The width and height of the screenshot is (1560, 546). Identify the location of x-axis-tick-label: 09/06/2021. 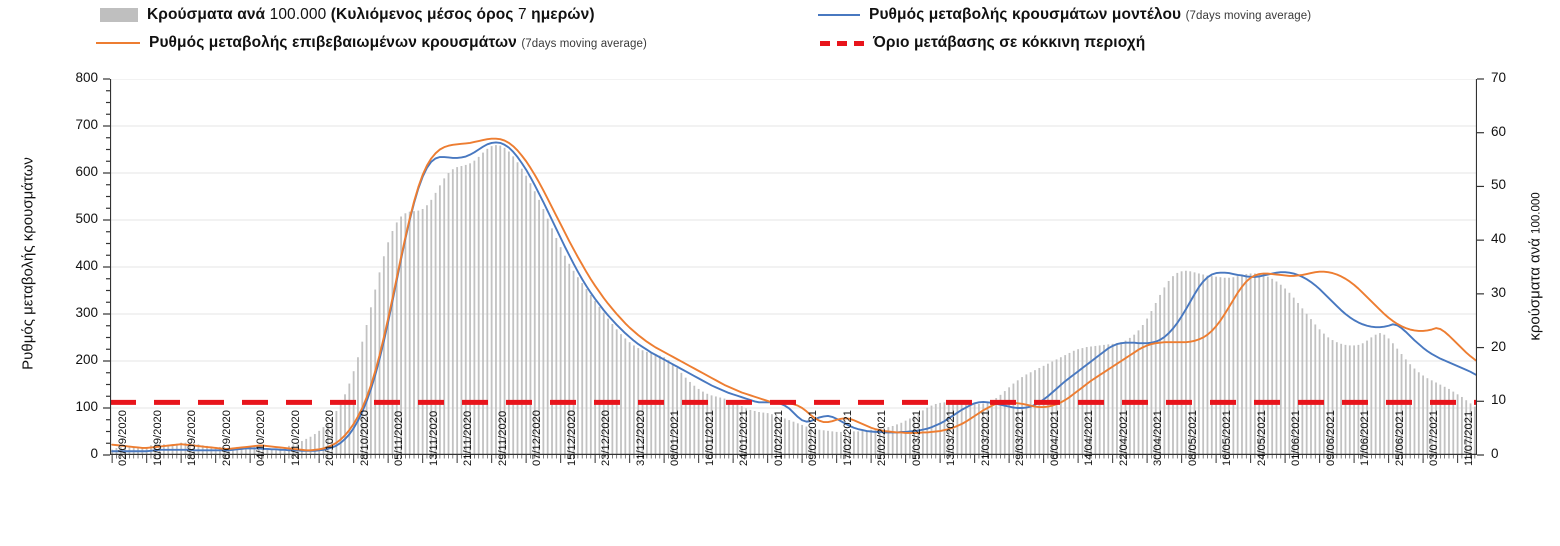
(1330, 438).